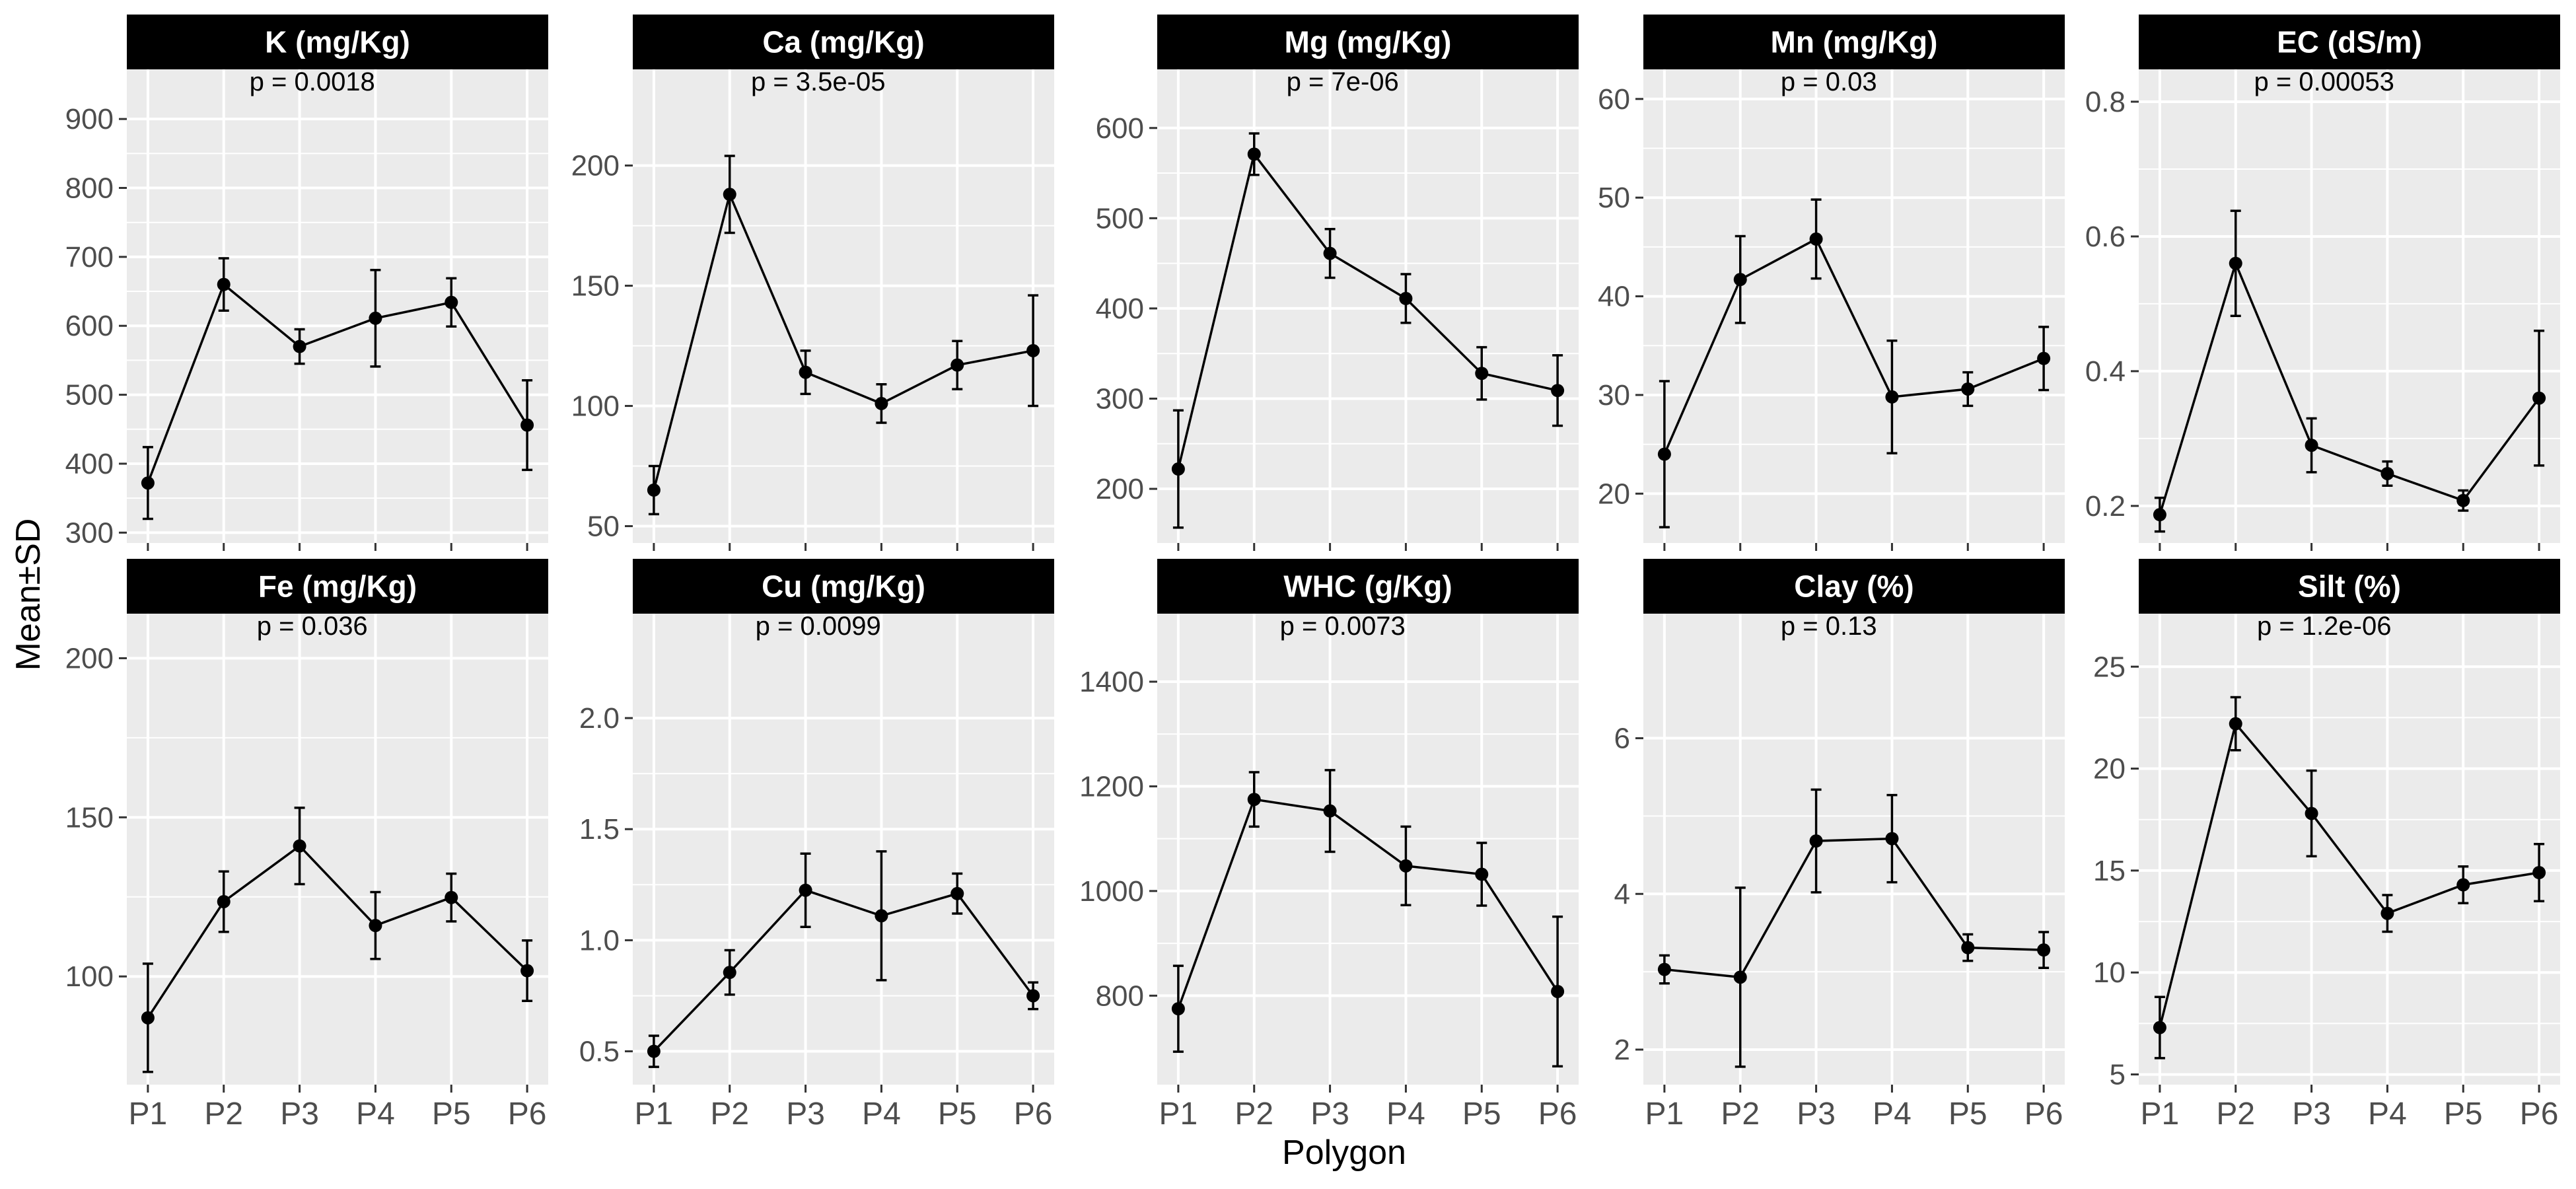  What do you see at coordinates (1111, 682) in the screenshot?
I see `y-tick-label: 1400` at bounding box center [1111, 682].